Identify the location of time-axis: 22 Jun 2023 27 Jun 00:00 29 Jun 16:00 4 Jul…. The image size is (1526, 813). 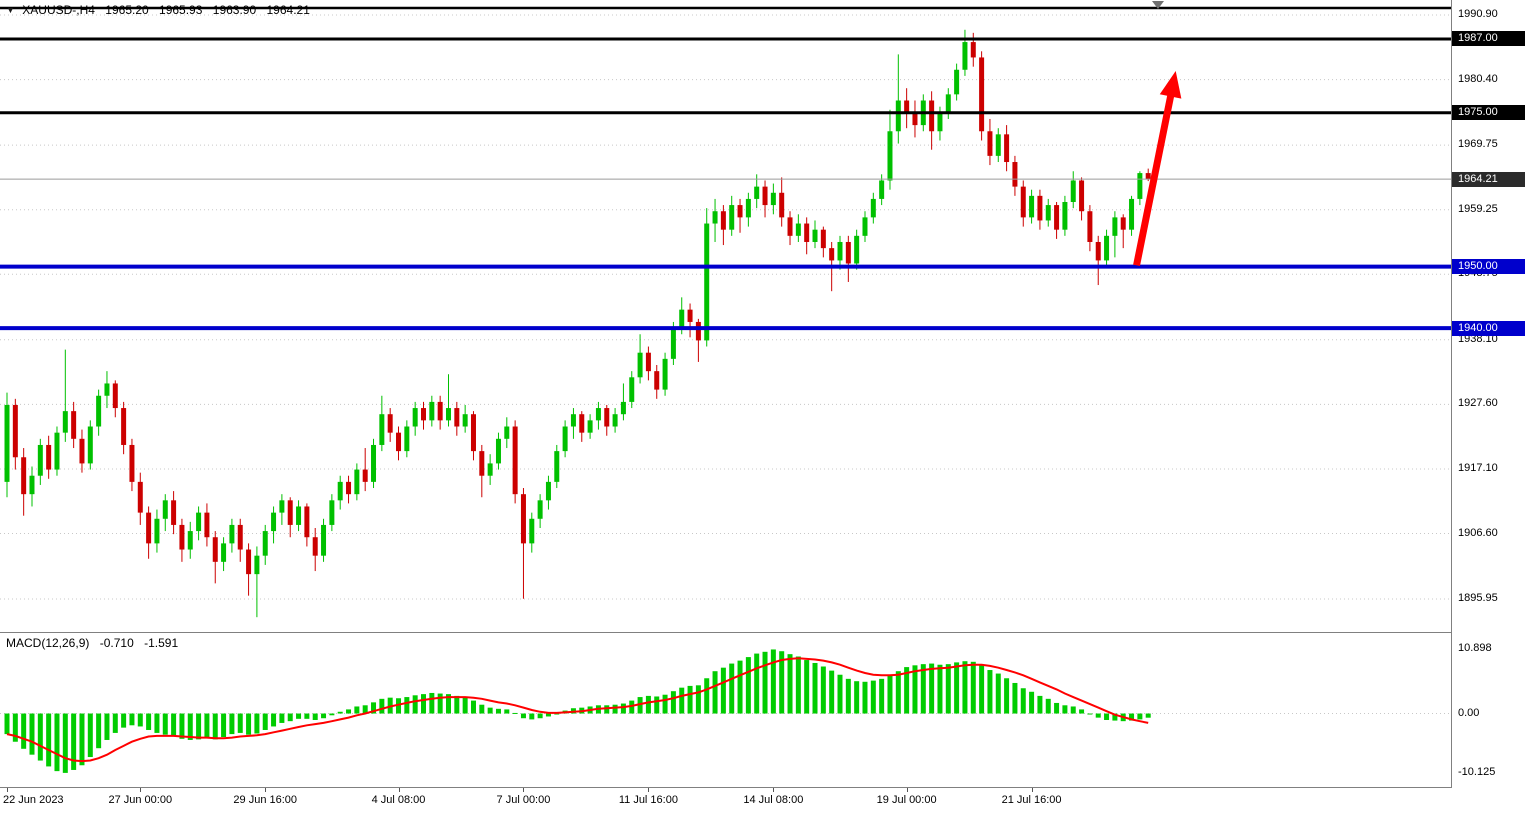
(763, 800).